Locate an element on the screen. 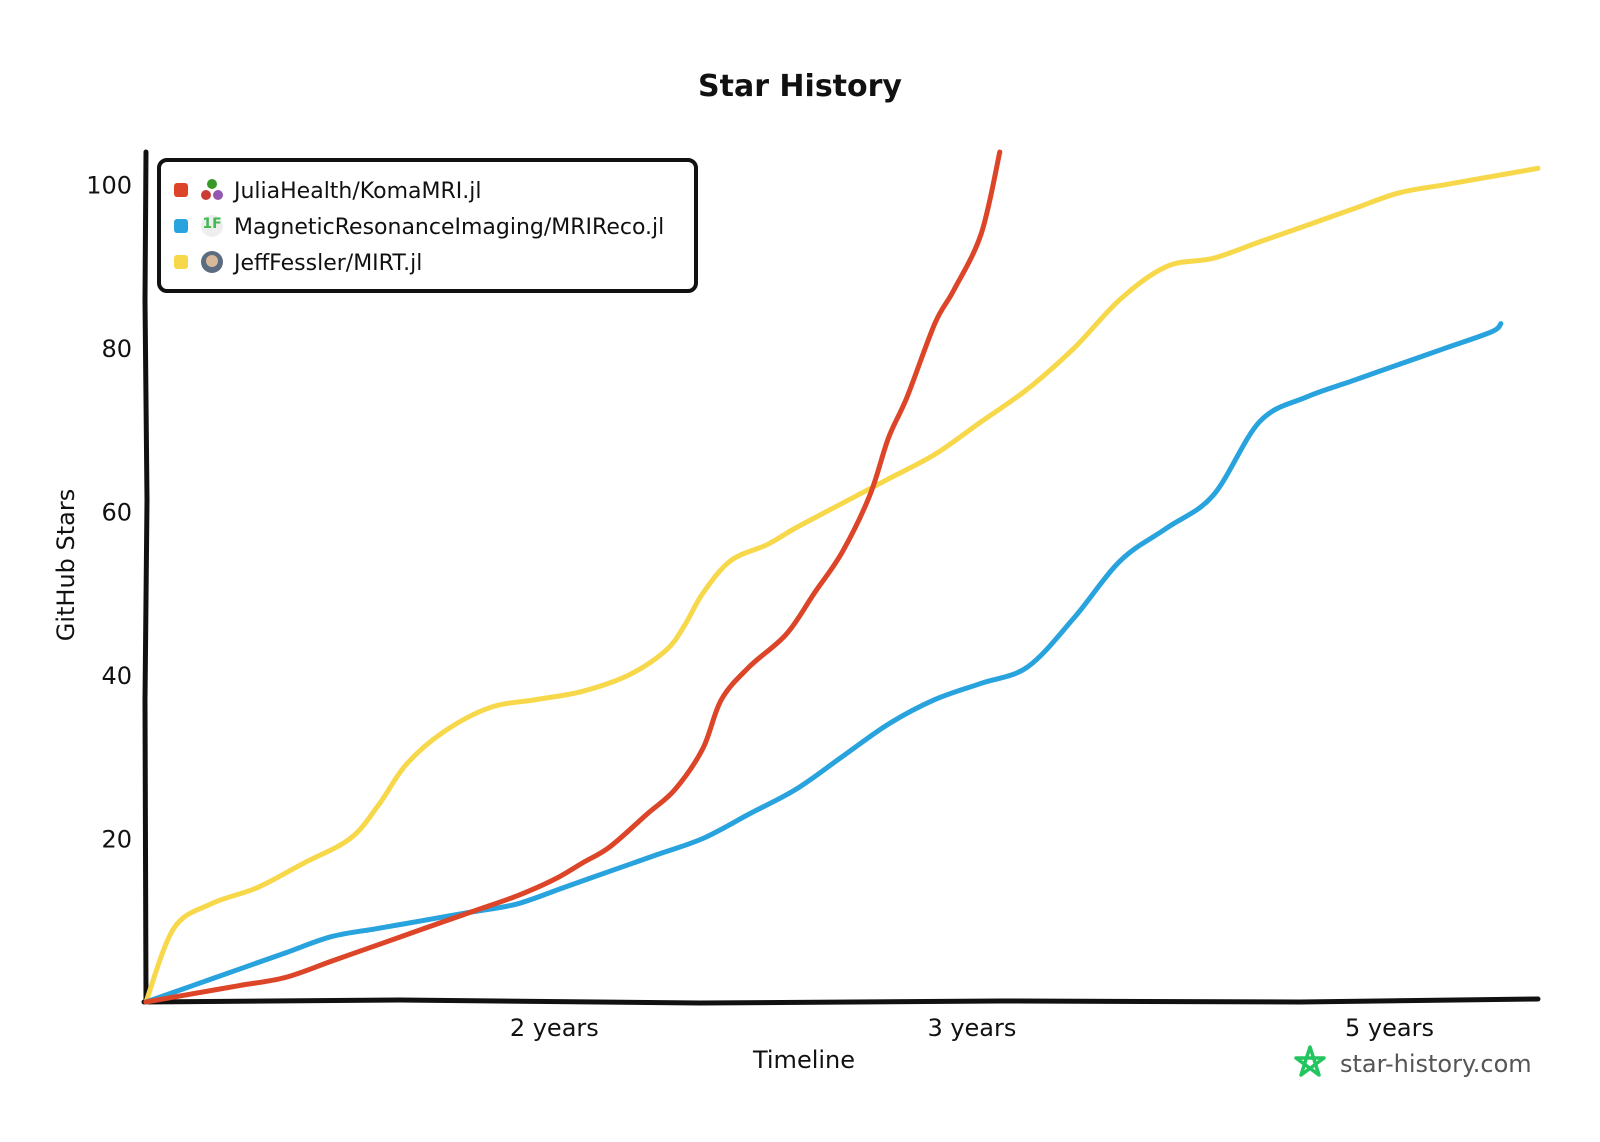  x-tick-label: 2 years is located at coordinates (554, 1028).